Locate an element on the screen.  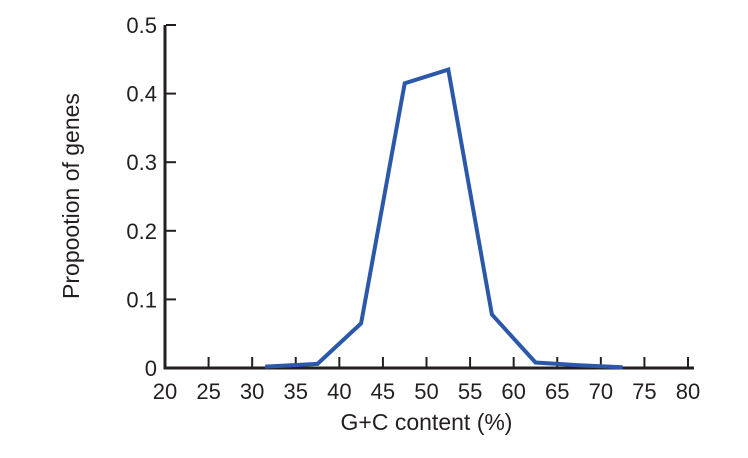
x-tick-label: 80 is located at coordinates (688, 391).